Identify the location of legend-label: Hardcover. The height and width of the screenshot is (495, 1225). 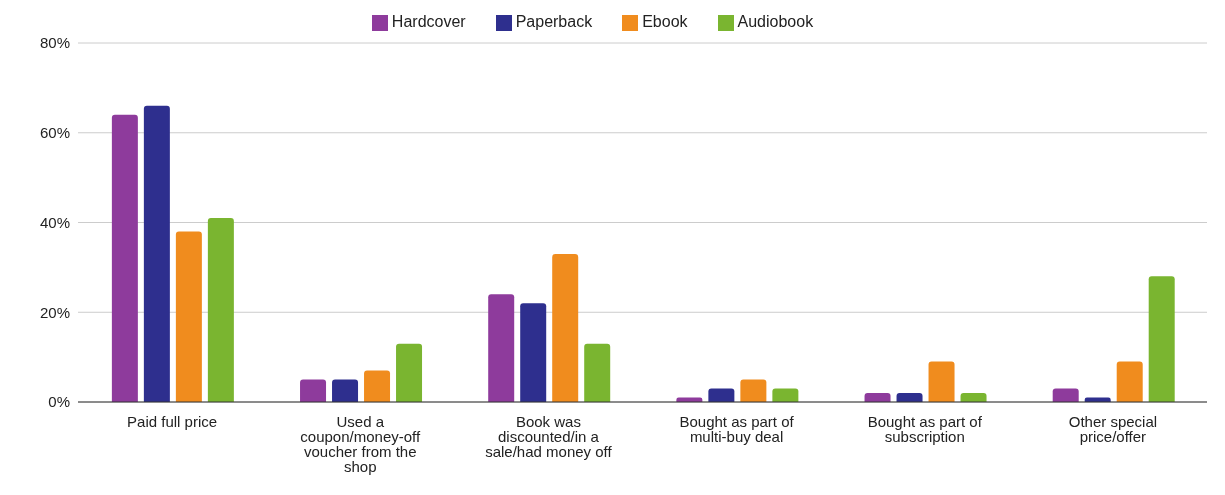
(428, 21).